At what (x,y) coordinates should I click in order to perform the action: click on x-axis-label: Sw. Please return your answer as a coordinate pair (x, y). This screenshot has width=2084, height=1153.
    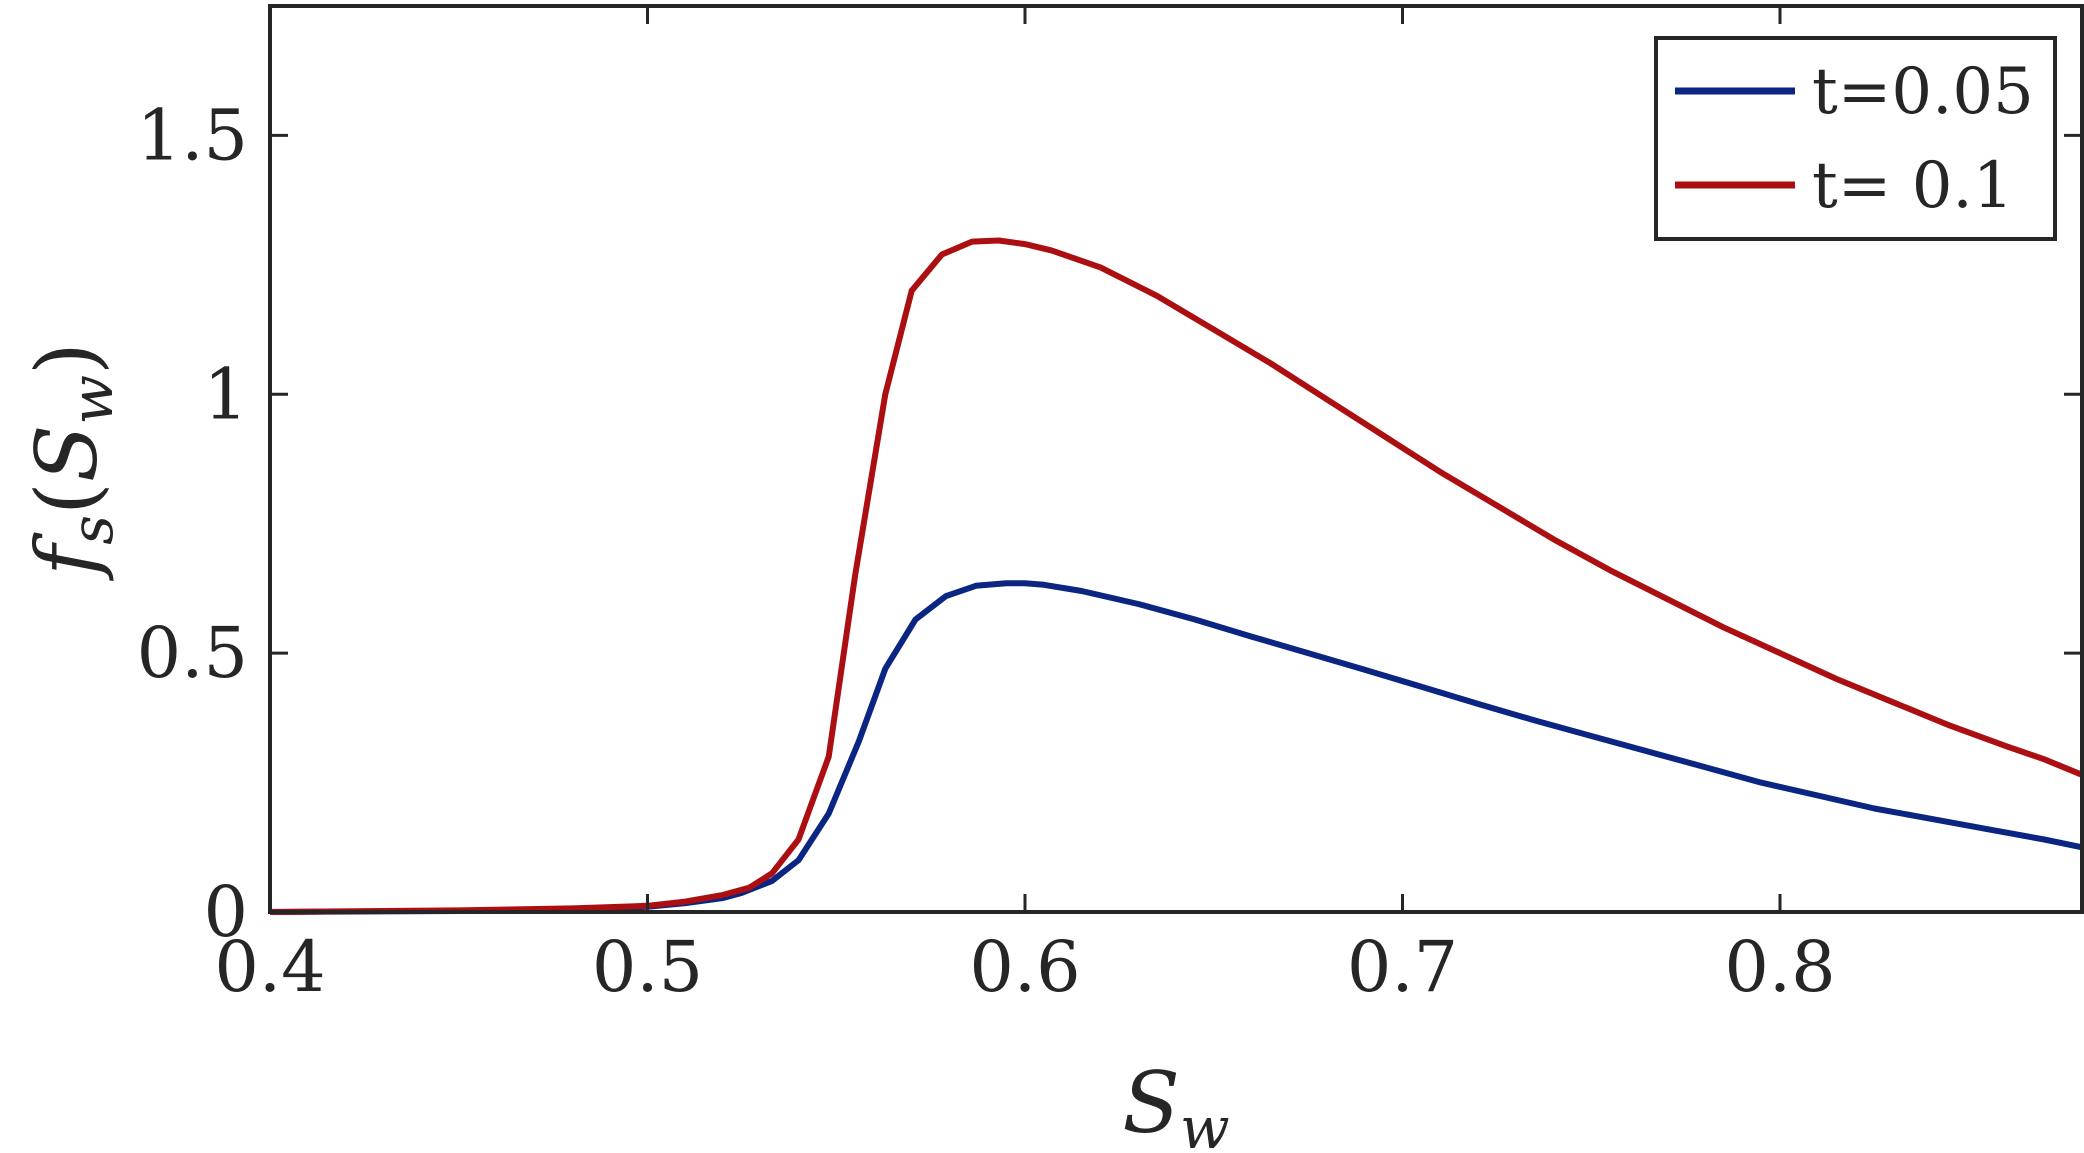
    Looking at the image, I should click on (1175, 1103).